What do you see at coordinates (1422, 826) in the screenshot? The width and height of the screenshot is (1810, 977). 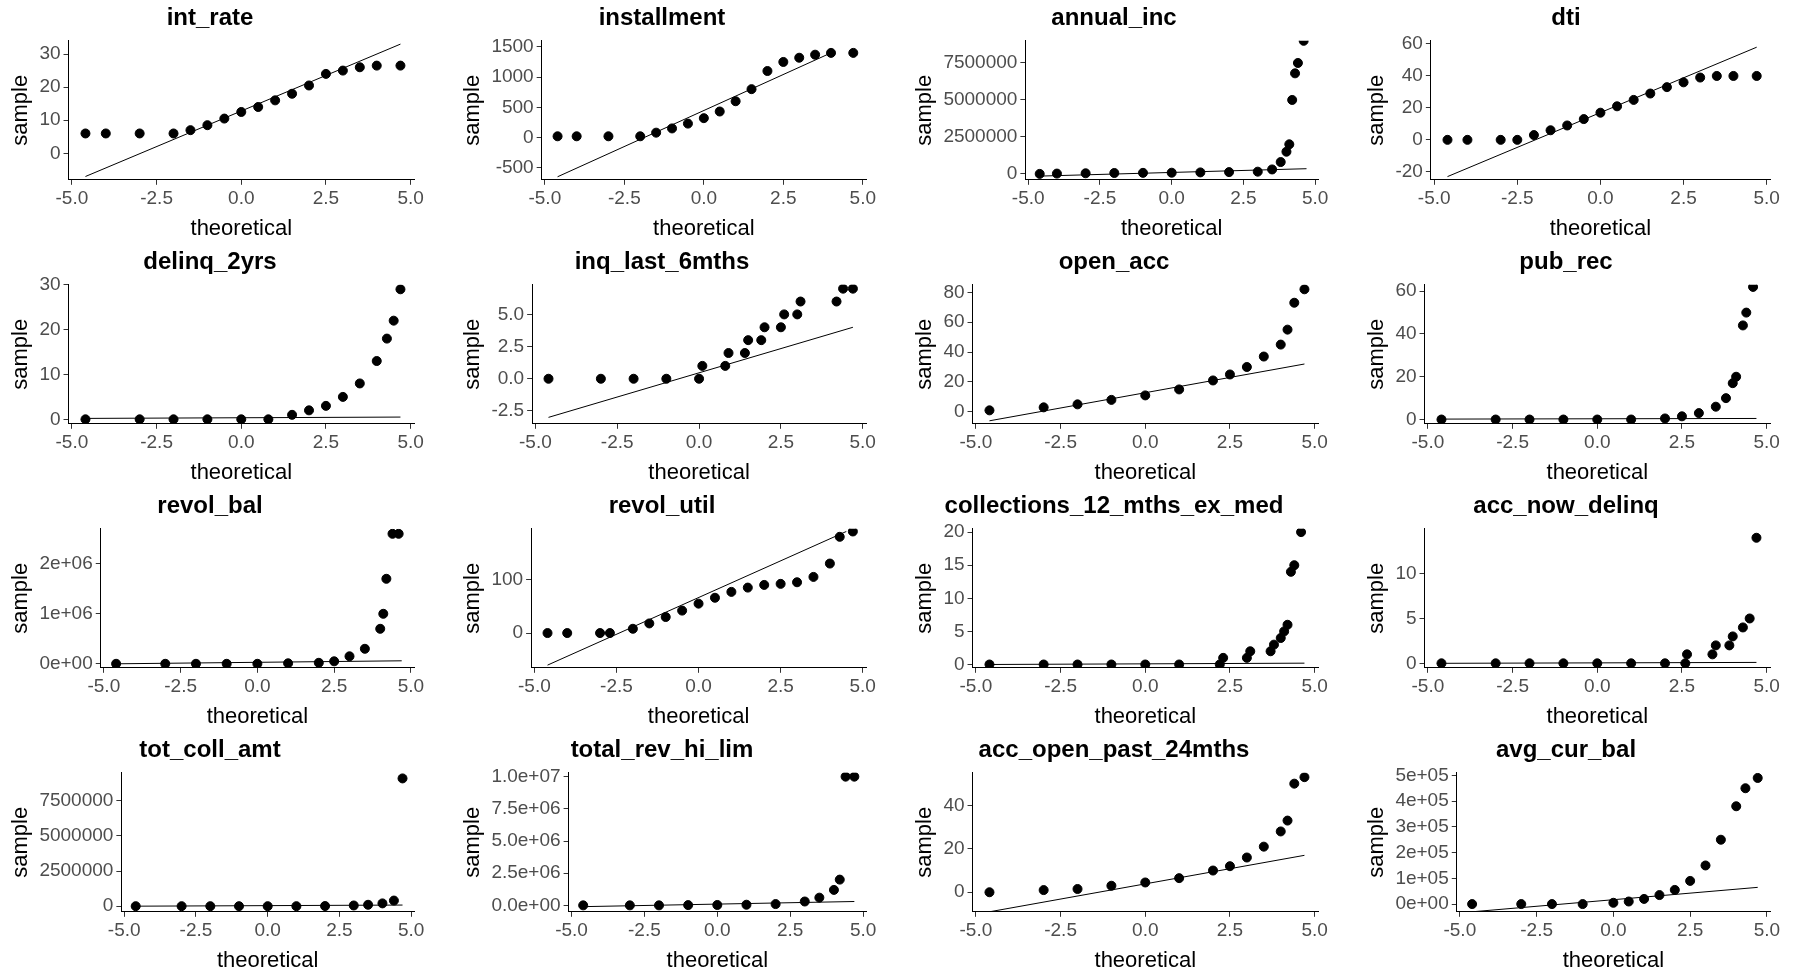 I see `y-tick-label: 3e+05` at bounding box center [1422, 826].